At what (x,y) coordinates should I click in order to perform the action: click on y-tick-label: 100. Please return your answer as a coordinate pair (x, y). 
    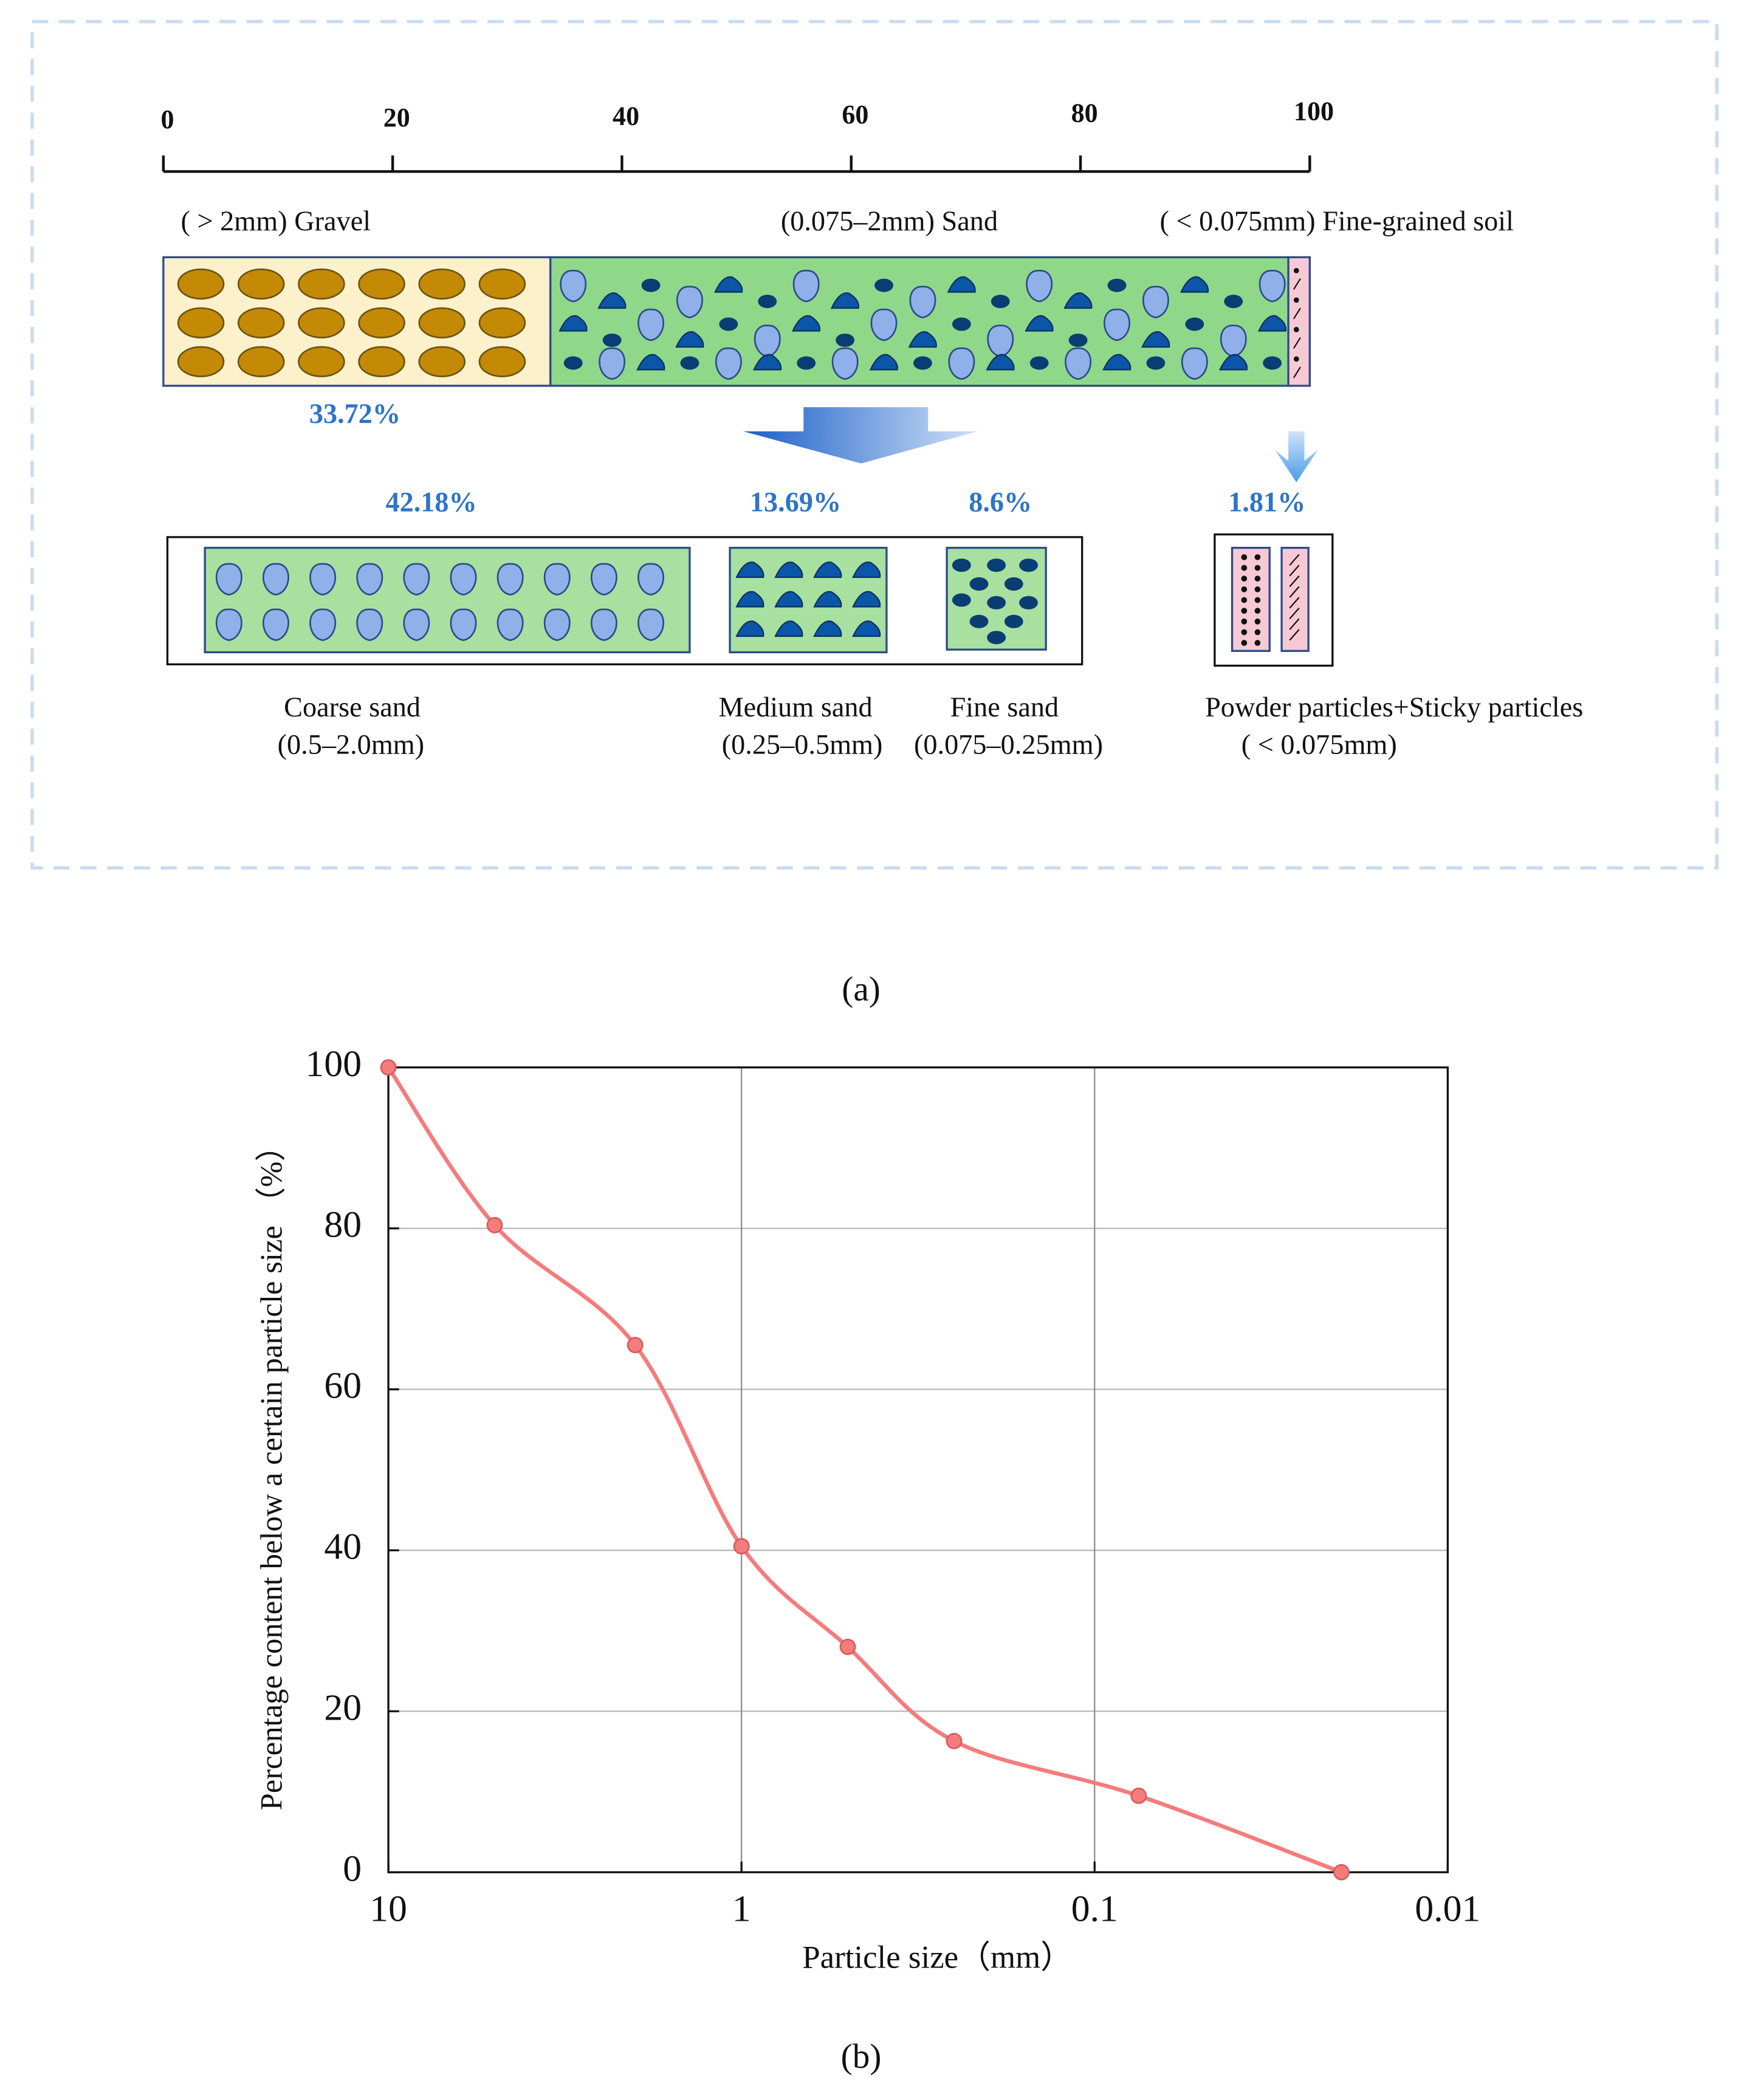
    Looking at the image, I should click on (334, 1064).